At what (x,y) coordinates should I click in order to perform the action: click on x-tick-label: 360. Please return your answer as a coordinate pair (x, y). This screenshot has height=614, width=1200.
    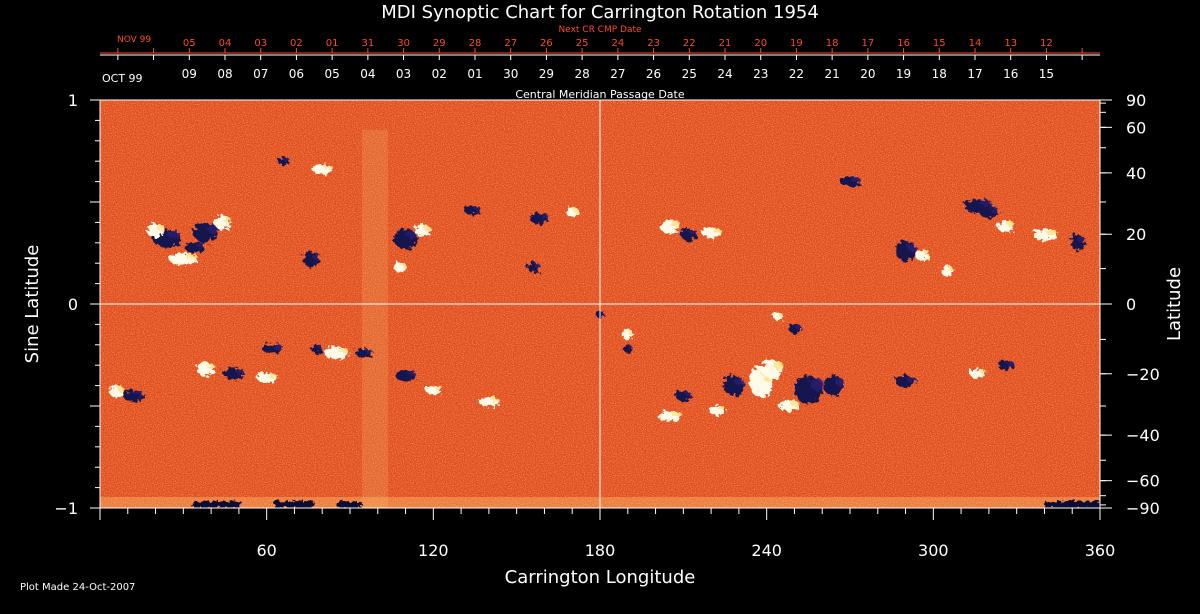
    Looking at the image, I should click on (1100, 550).